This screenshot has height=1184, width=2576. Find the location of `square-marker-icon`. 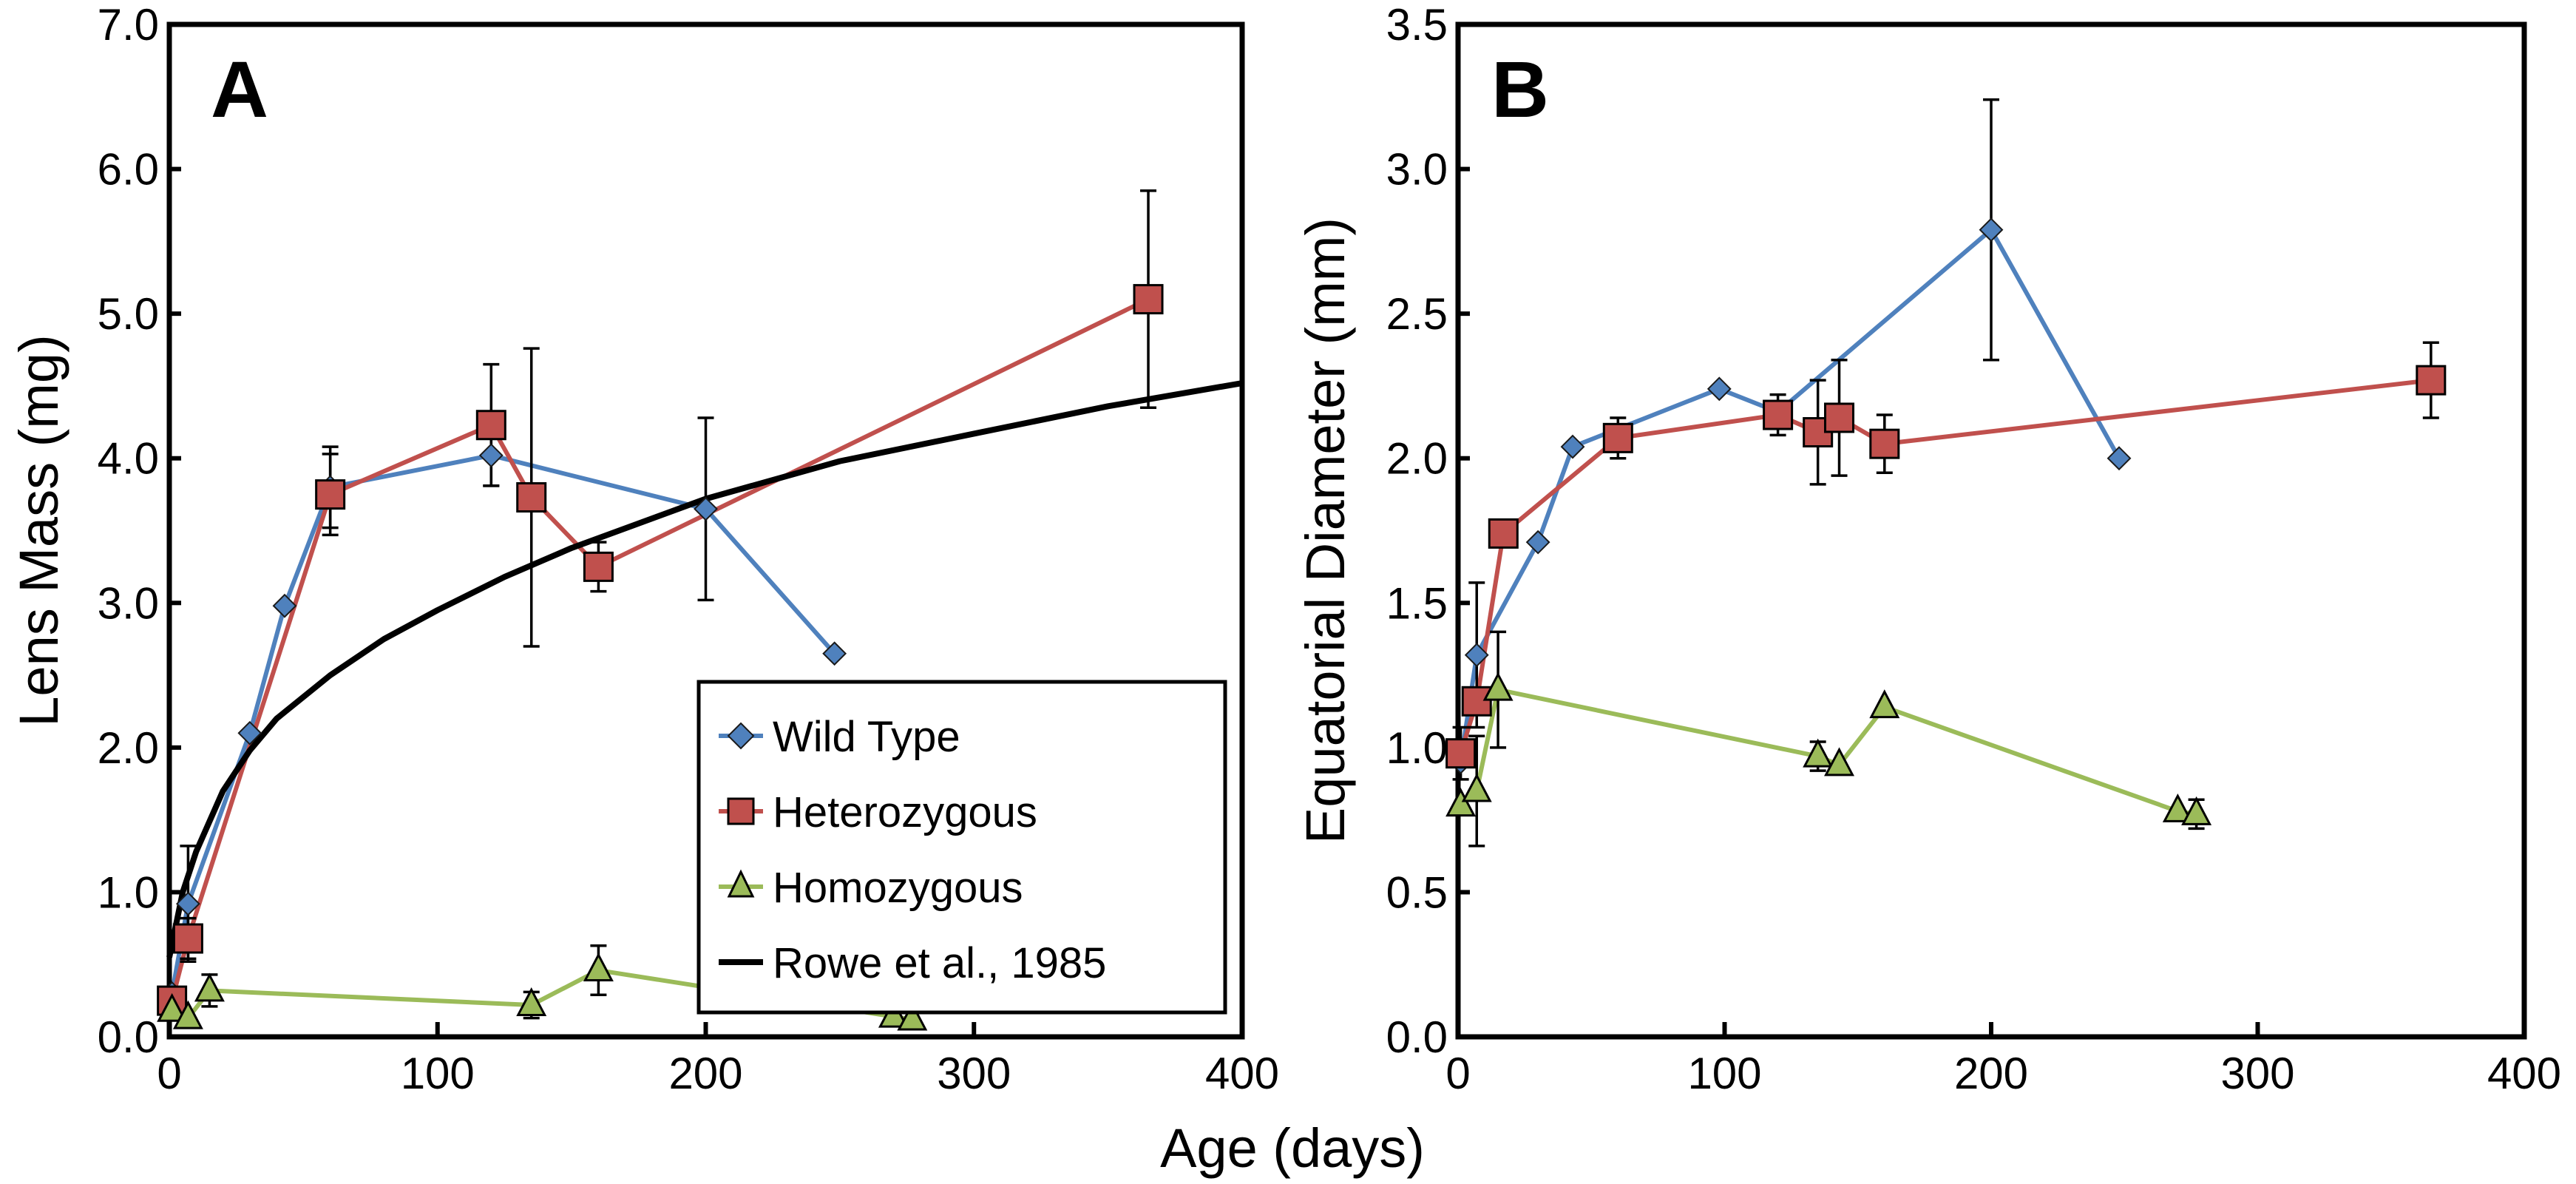

square-marker-icon is located at coordinates (741, 811).